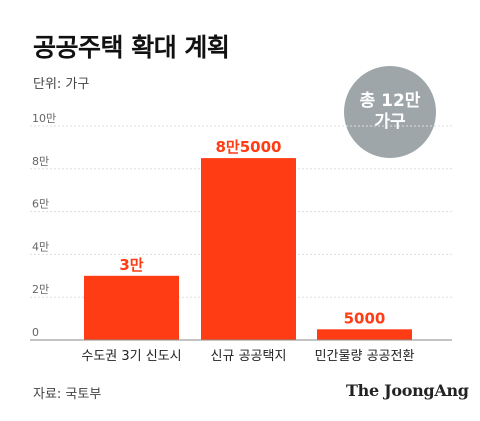 The height and width of the screenshot is (421, 480). What do you see at coordinates (61, 84) in the screenshot?
I see `unit-label: 단위: 가구` at bounding box center [61, 84].